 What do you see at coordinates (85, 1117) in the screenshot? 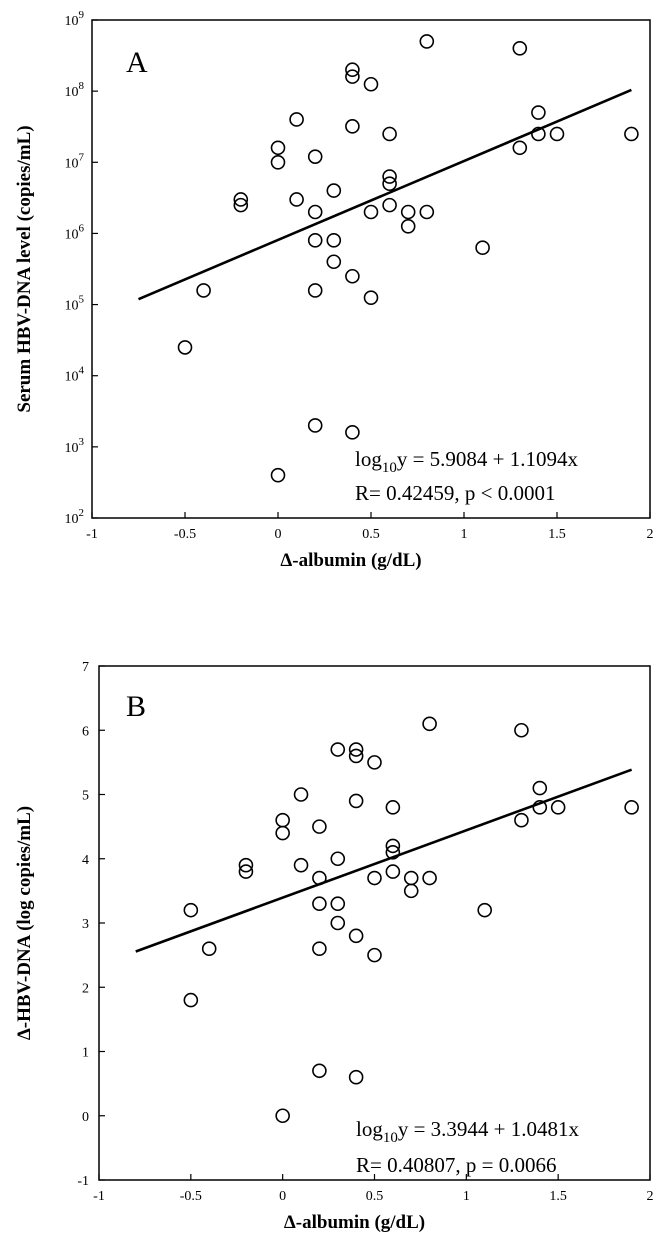
I see `y-tick-label: 0` at bounding box center [85, 1117].